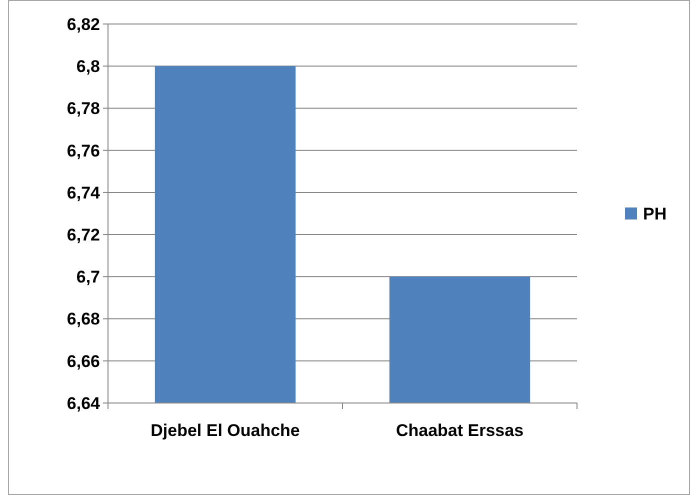 The image size is (692, 500). I want to click on x-tick-label: Chaabat Erssas, so click(460, 430).